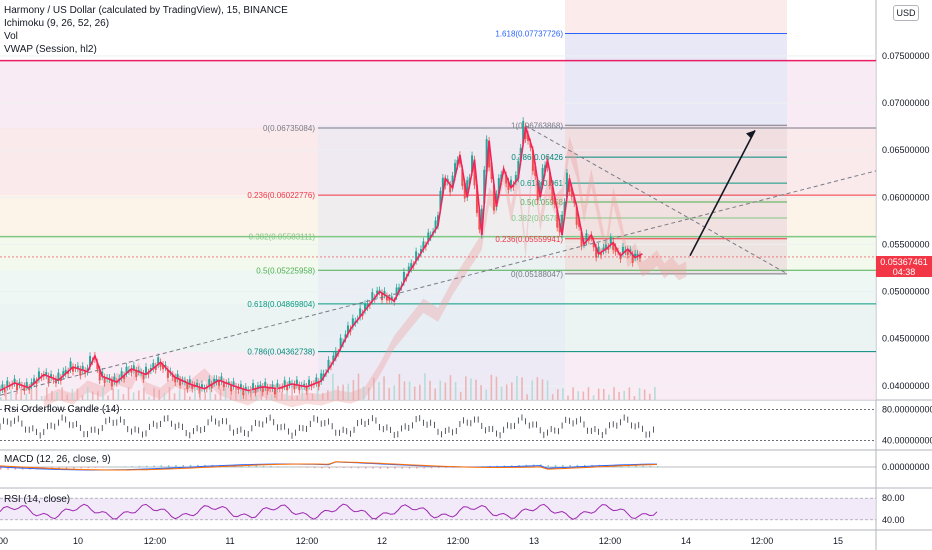 This screenshot has width=932, height=550. What do you see at coordinates (676, 79) in the screenshot?
I see `fib-right-ext-zone` at bounding box center [676, 79].